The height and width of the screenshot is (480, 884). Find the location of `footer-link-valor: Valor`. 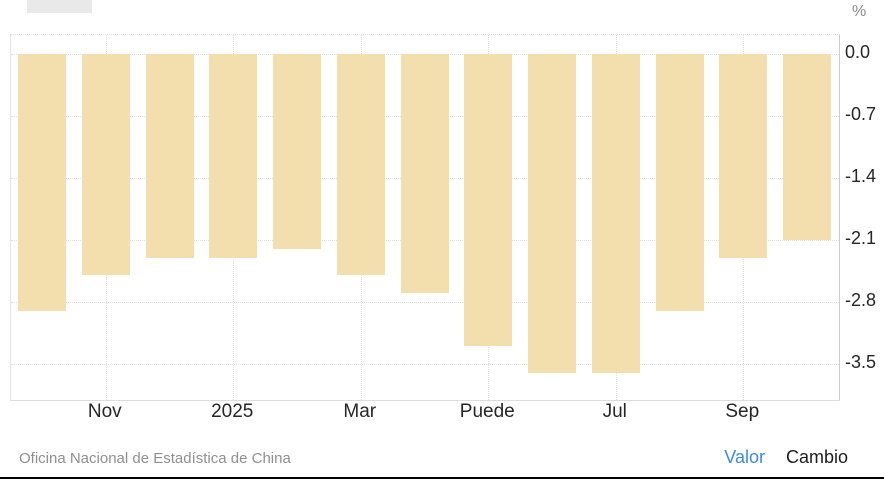

footer-link-valor: Valor is located at coordinates (744, 457).